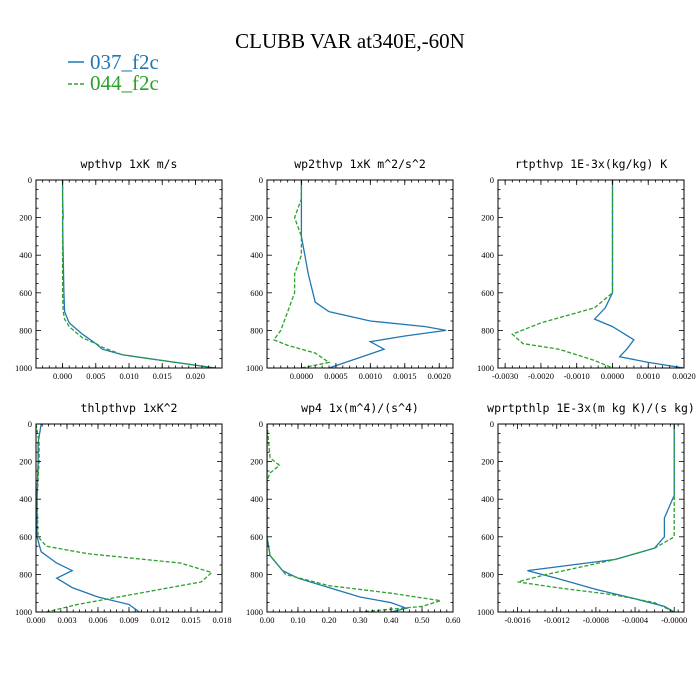 This screenshot has height=700, width=700. I want to click on panel-title-wprtpthlp: wprtpthlp 1E-3x(m kg K)/(s kg), so click(591, 408).